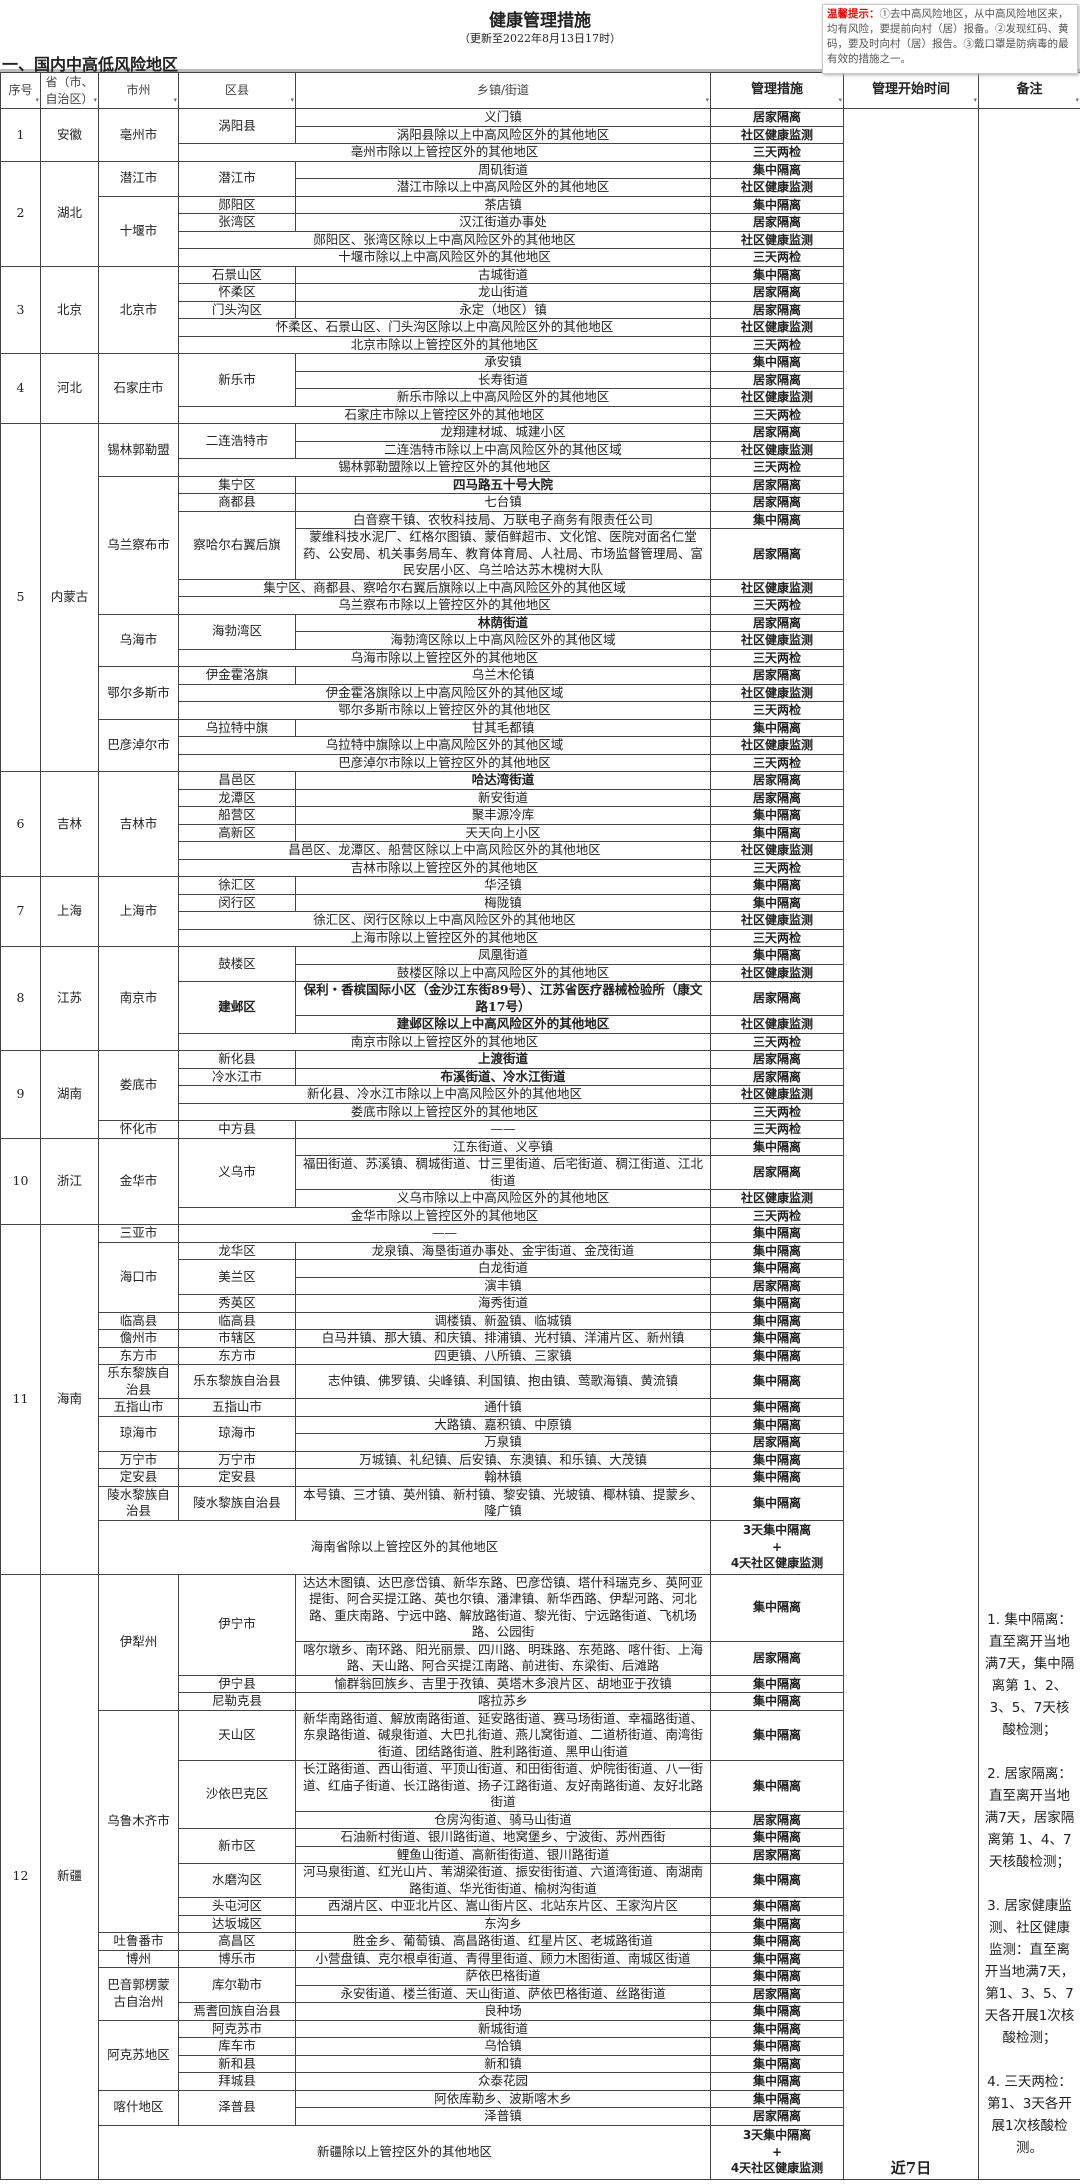  Describe the element at coordinates (237, 1303) in the screenshot. I see `district-cell: 秀英区` at that location.